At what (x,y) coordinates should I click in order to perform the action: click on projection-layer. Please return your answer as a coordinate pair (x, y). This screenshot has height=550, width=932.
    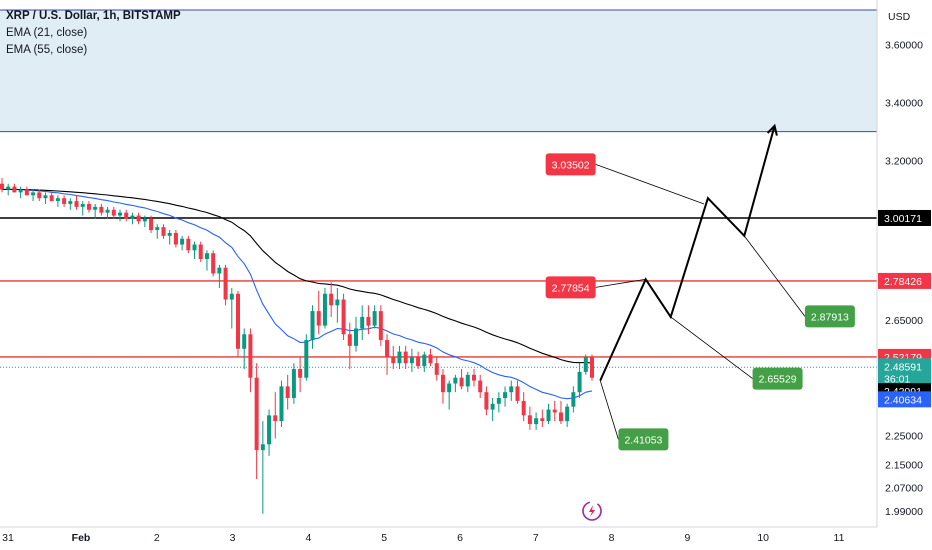
    Looking at the image, I should click on (688, 252).